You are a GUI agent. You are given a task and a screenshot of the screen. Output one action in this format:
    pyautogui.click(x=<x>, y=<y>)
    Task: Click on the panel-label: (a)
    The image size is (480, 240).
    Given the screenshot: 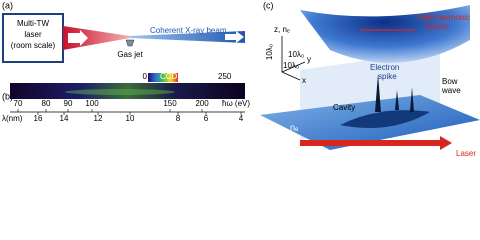 What is the action you would take?
    pyautogui.click(x=7, y=5)
    